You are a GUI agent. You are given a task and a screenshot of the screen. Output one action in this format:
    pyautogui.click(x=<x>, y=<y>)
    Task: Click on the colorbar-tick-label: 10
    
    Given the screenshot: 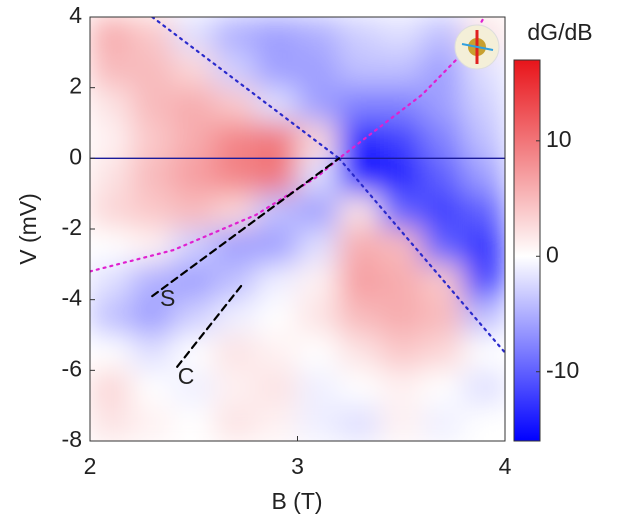 What is the action you would take?
    pyautogui.click(x=559, y=139)
    